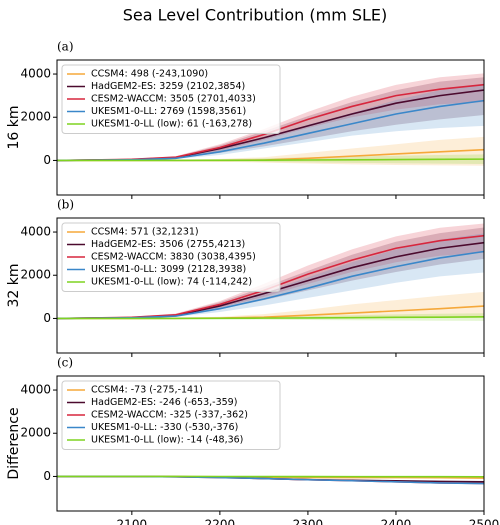 The height and width of the screenshot is (525, 500). What do you see at coordinates (167, 440) in the screenshot?
I see `legend-label: UKESM1-0-LL (low): -14 (-48,36)` at bounding box center [167, 440].